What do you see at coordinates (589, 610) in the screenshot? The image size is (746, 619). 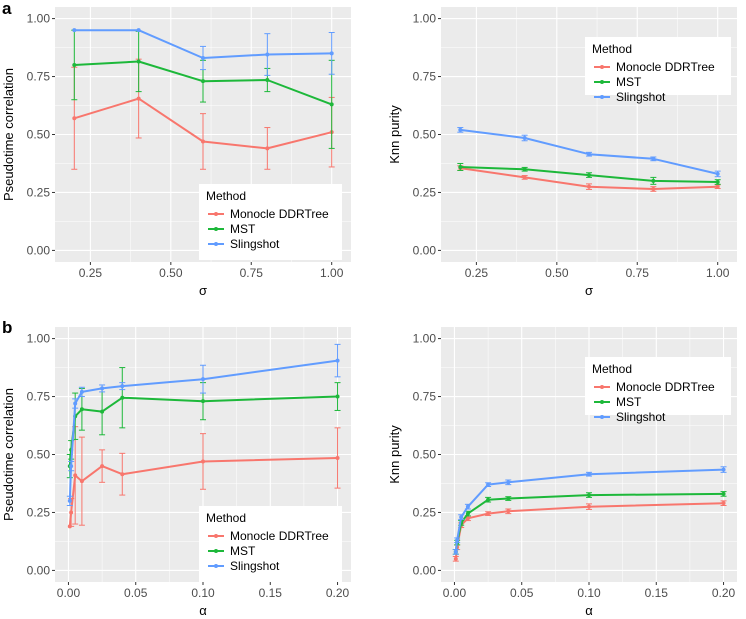 I see `x-axis-label: α` at bounding box center [589, 610].